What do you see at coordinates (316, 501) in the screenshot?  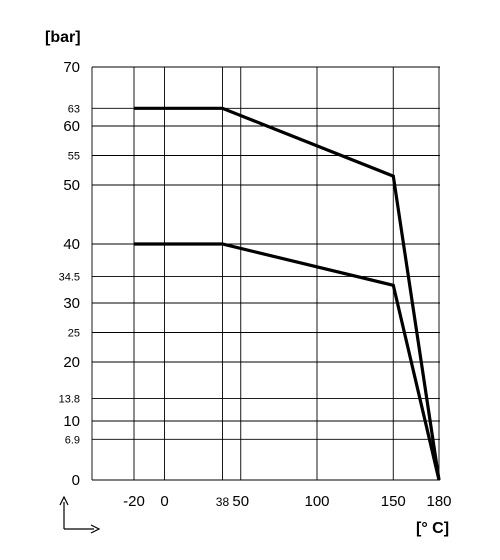 I see `x-tick-label: 100` at bounding box center [316, 501].